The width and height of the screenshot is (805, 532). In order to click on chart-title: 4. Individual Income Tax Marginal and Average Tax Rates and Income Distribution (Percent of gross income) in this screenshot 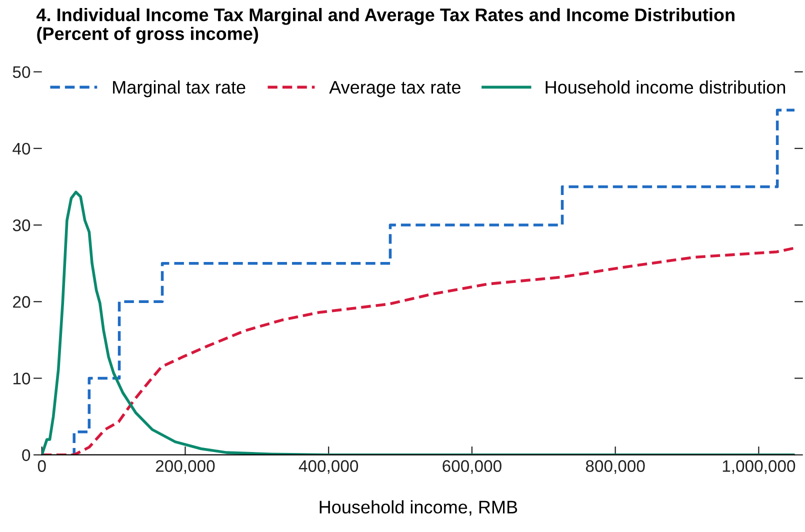, I will do `click(385, 26)`.